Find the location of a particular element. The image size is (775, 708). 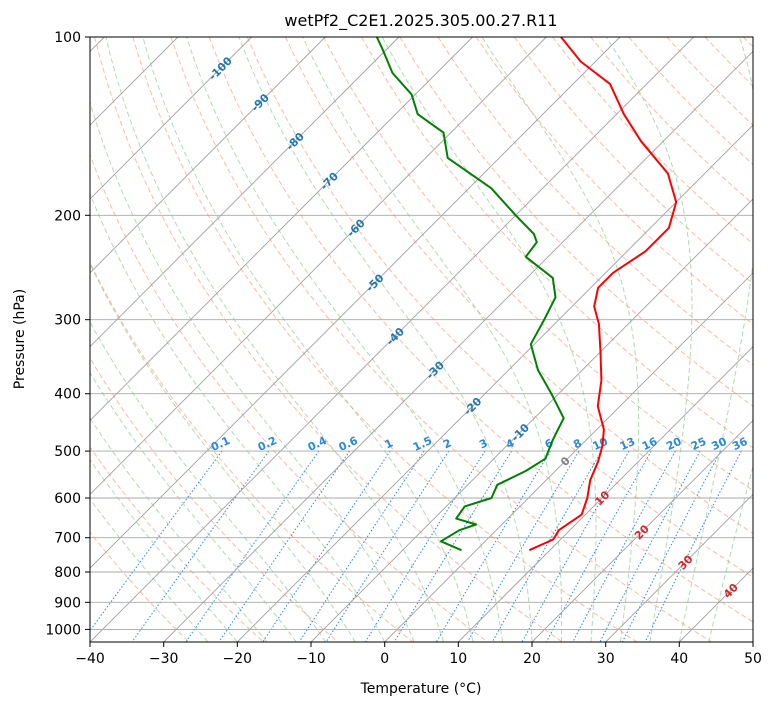

mixing-ratio-label: 30 is located at coordinates (719, 444).